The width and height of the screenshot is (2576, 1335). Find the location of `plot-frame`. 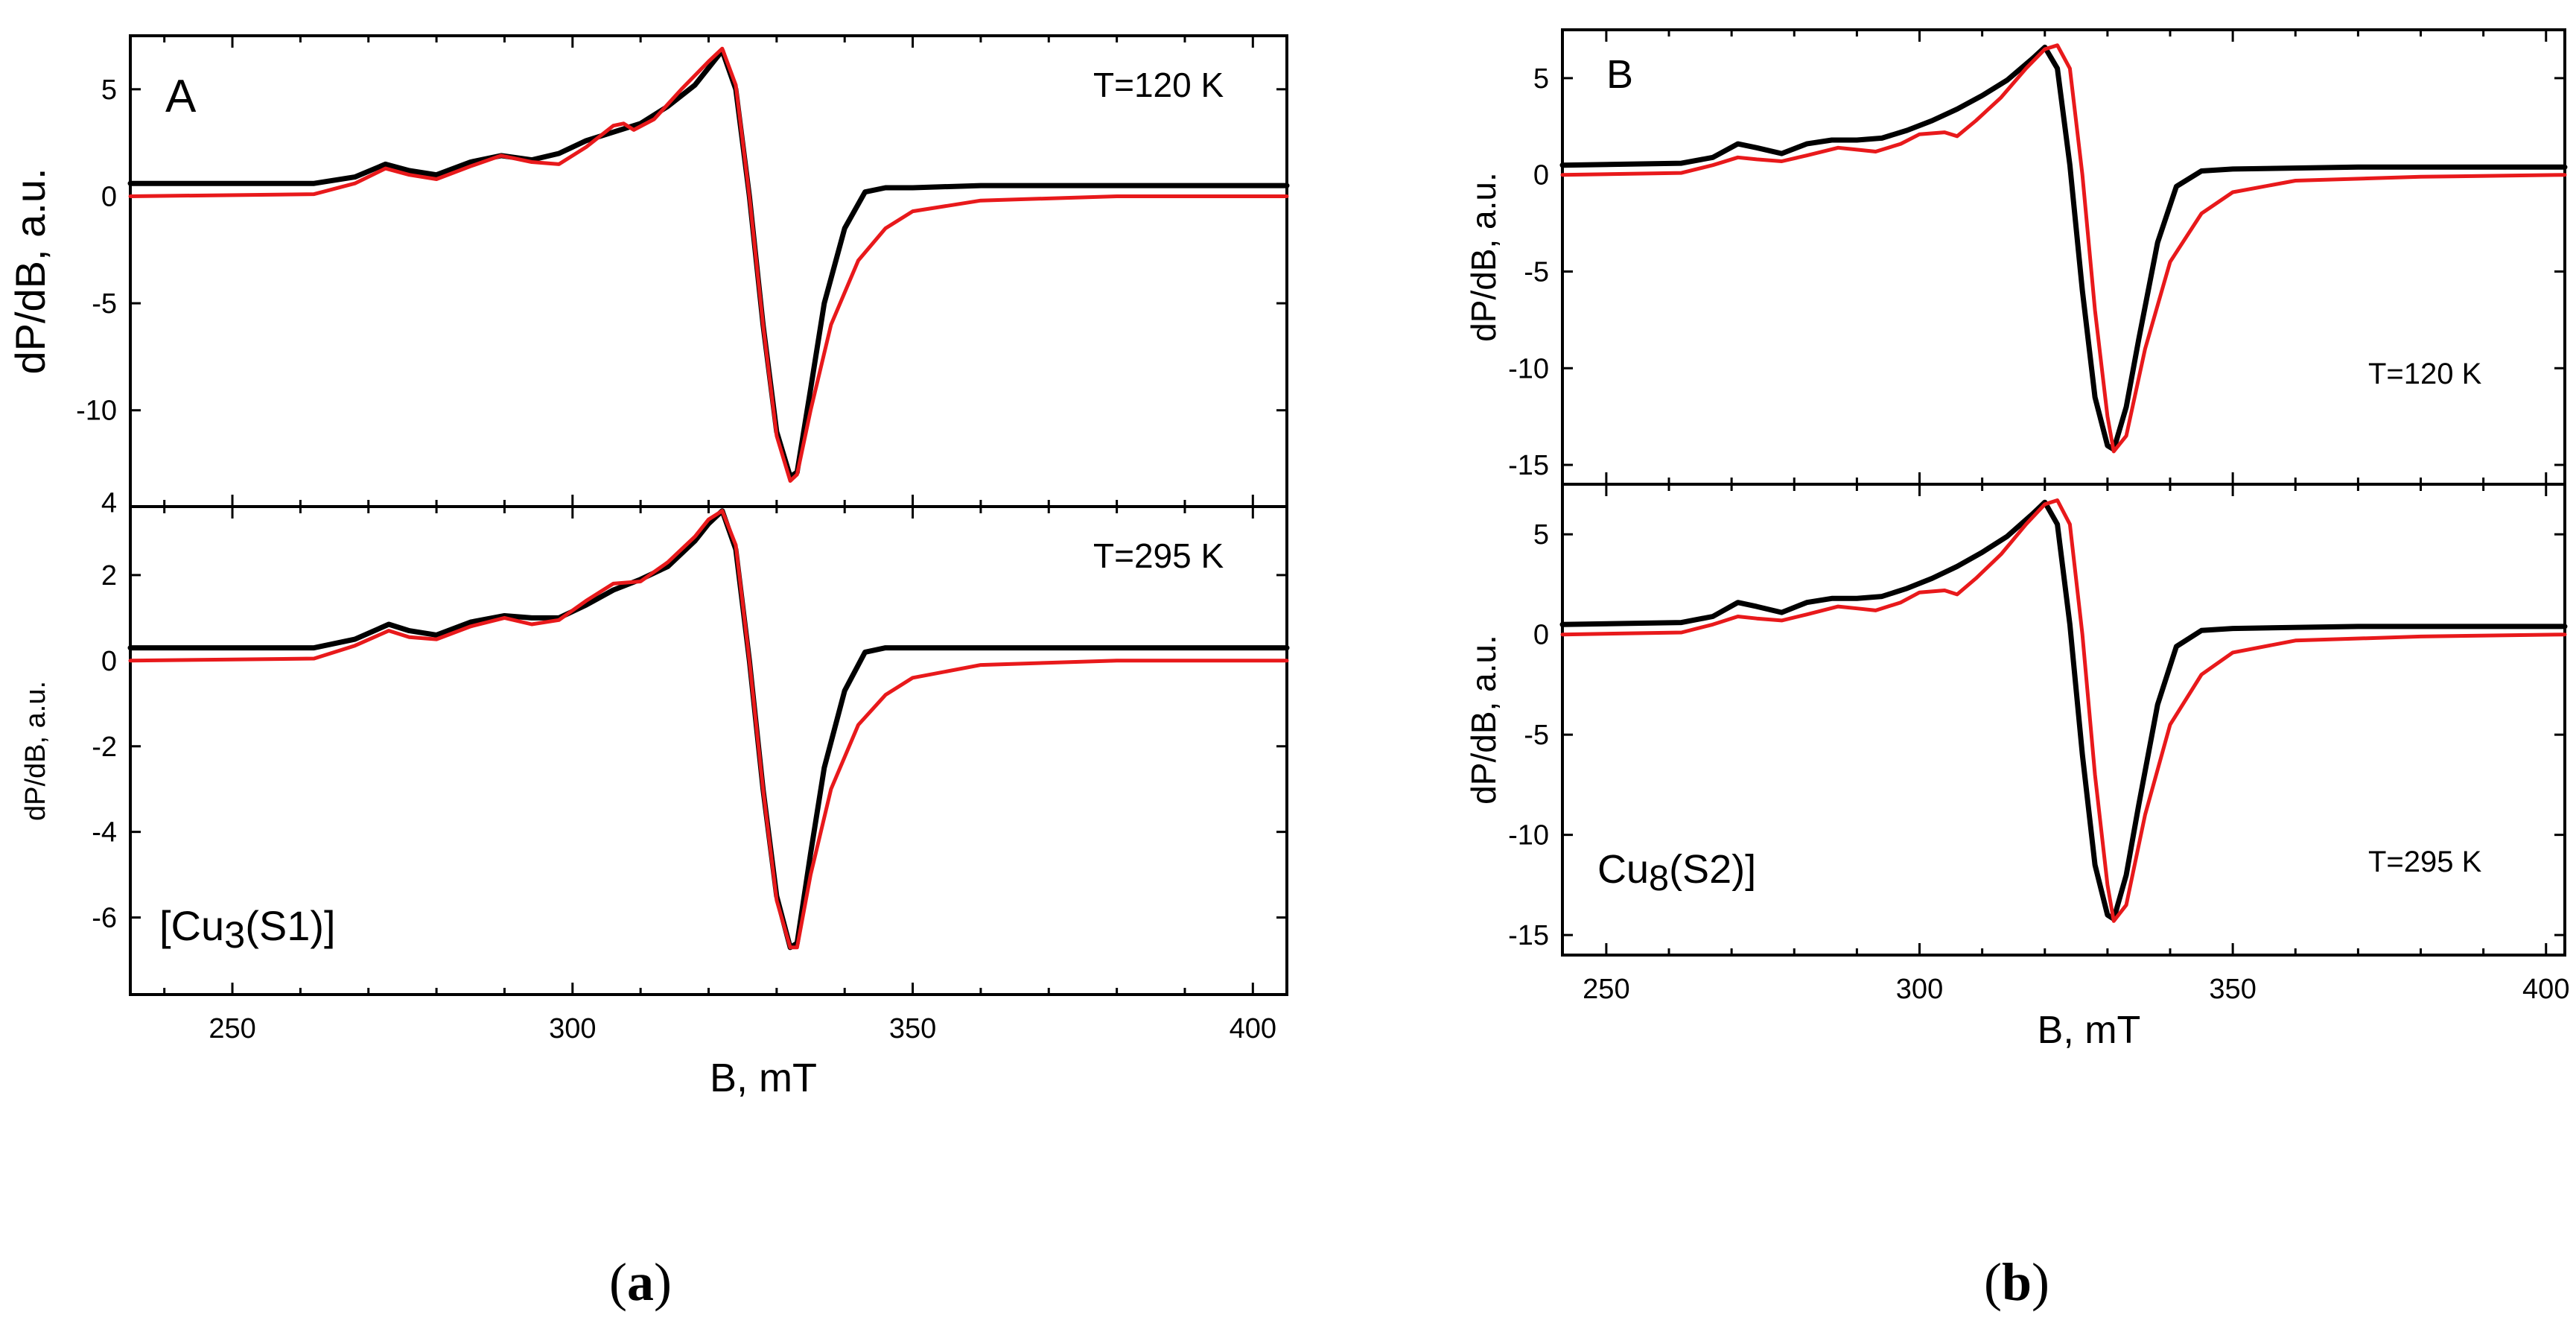

plot-frame is located at coordinates (2063, 720).